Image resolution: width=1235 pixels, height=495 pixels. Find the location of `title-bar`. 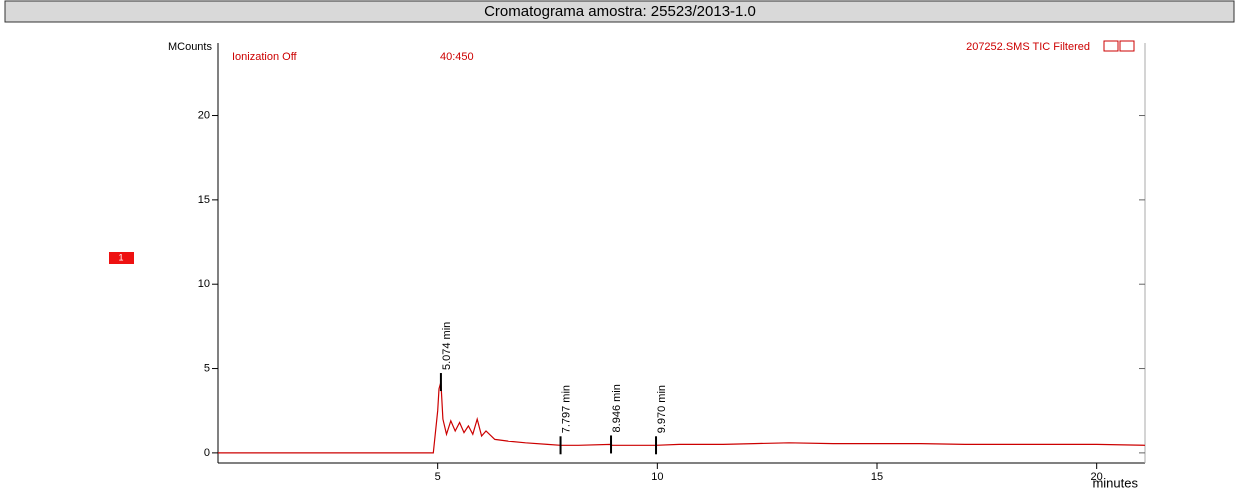

title-bar is located at coordinates (619, 11).